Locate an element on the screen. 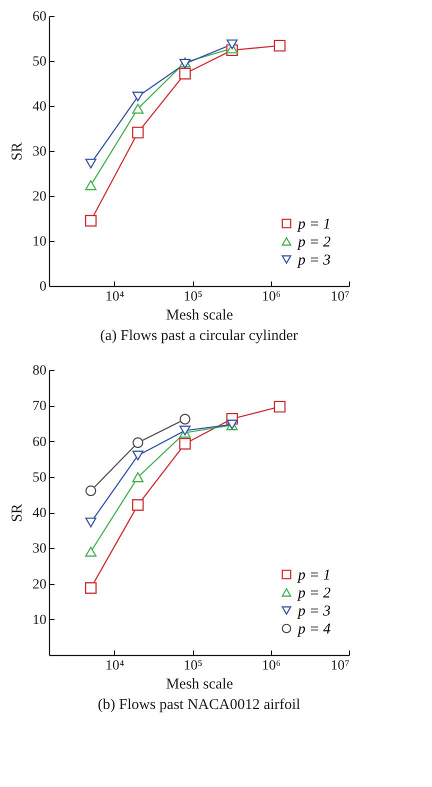 This screenshot has width=432, height=787. legend-label: p = 4 is located at coordinates (314, 630).